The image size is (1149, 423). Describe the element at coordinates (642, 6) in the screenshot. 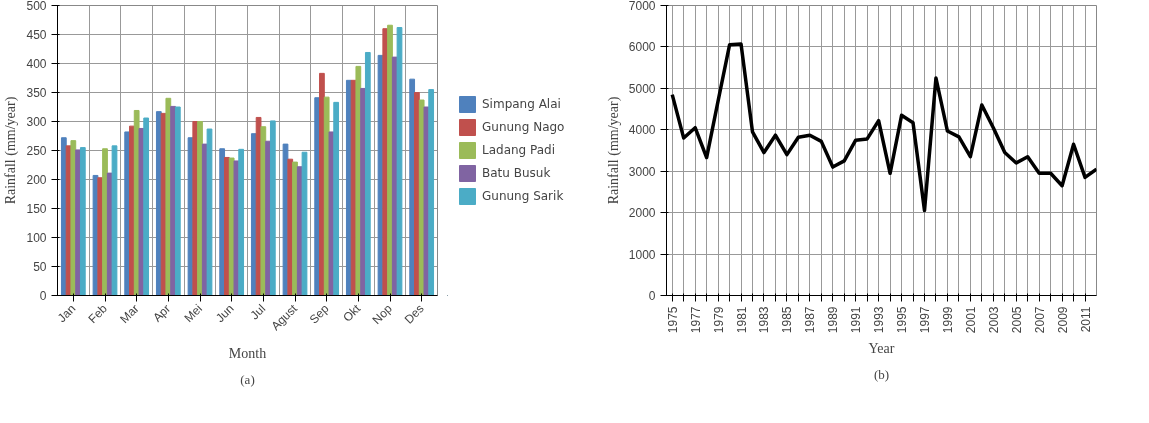

I see `y-tick-label: 7000` at that location.